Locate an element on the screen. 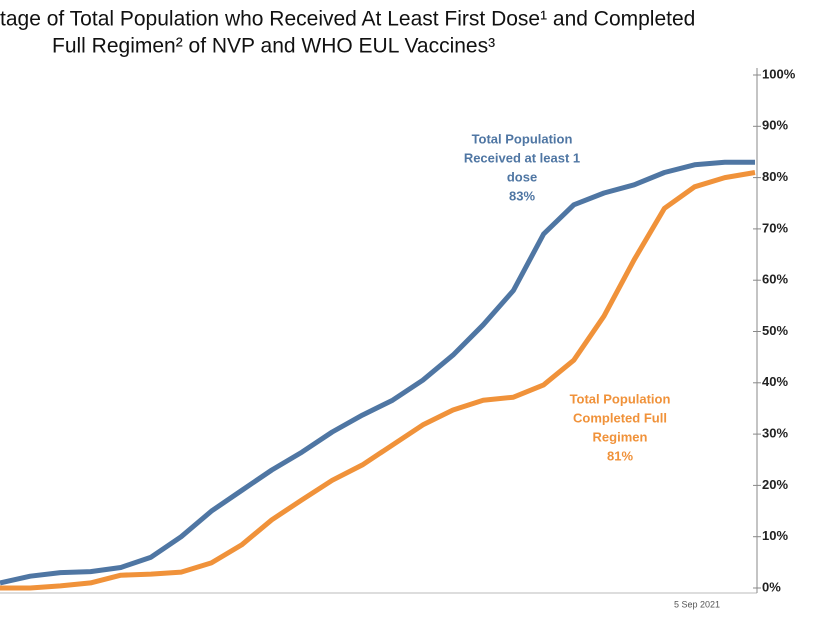 The width and height of the screenshot is (830, 622). y-tick-label: 70% is located at coordinates (775, 227).